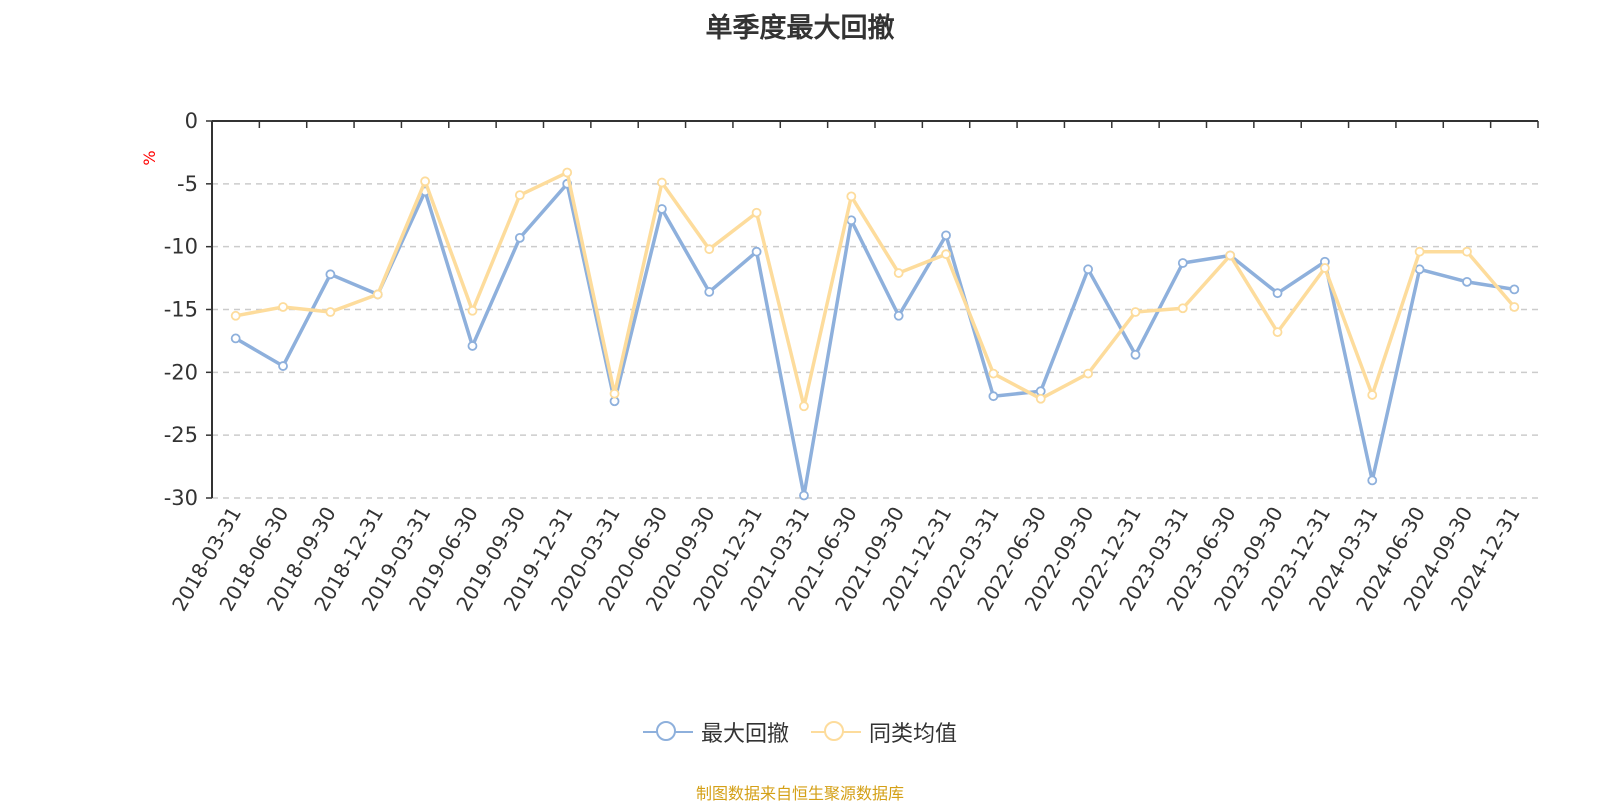 Image resolution: width=1600 pixels, height=804 pixels. I want to click on legend-marker-peer-average, so click(836, 732).